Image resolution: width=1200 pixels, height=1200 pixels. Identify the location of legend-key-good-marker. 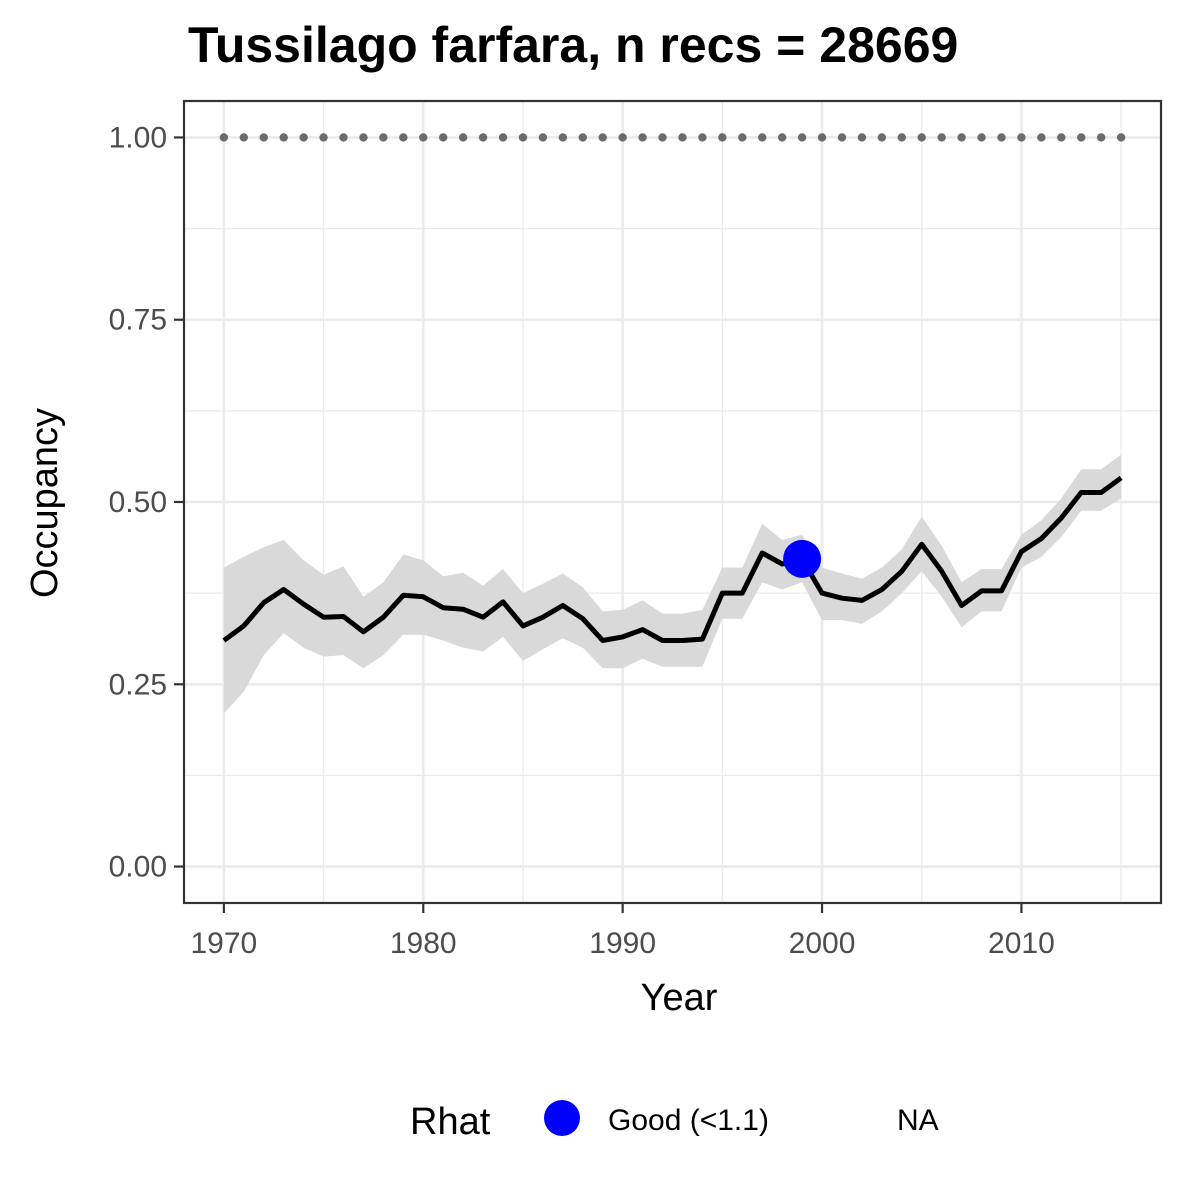
(562, 1118).